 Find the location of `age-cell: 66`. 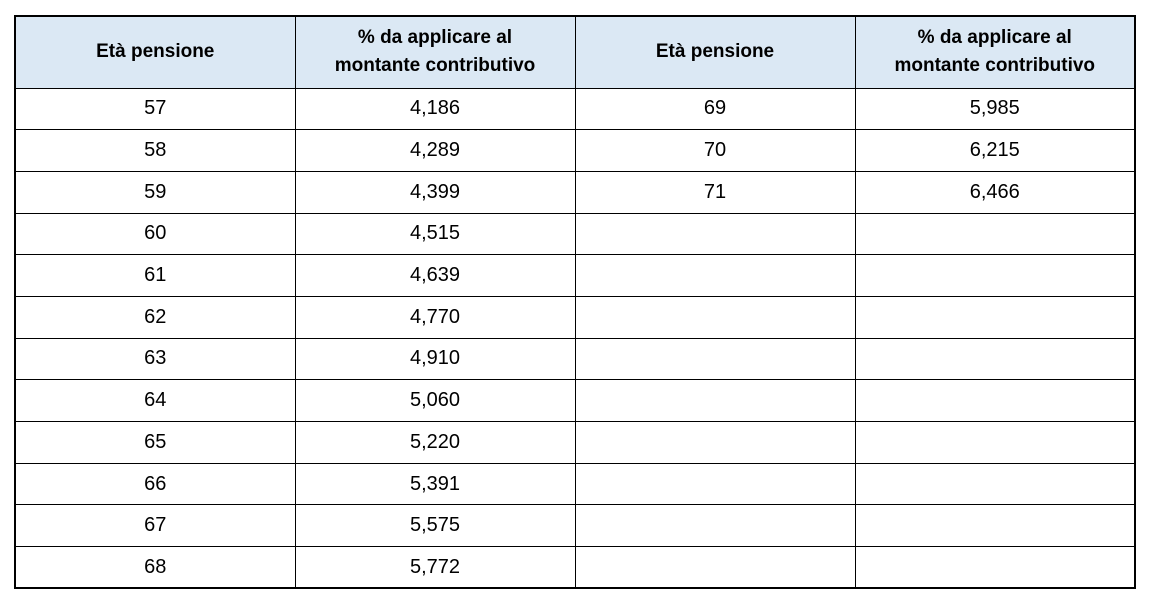

age-cell: 66 is located at coordinates (155, 484).